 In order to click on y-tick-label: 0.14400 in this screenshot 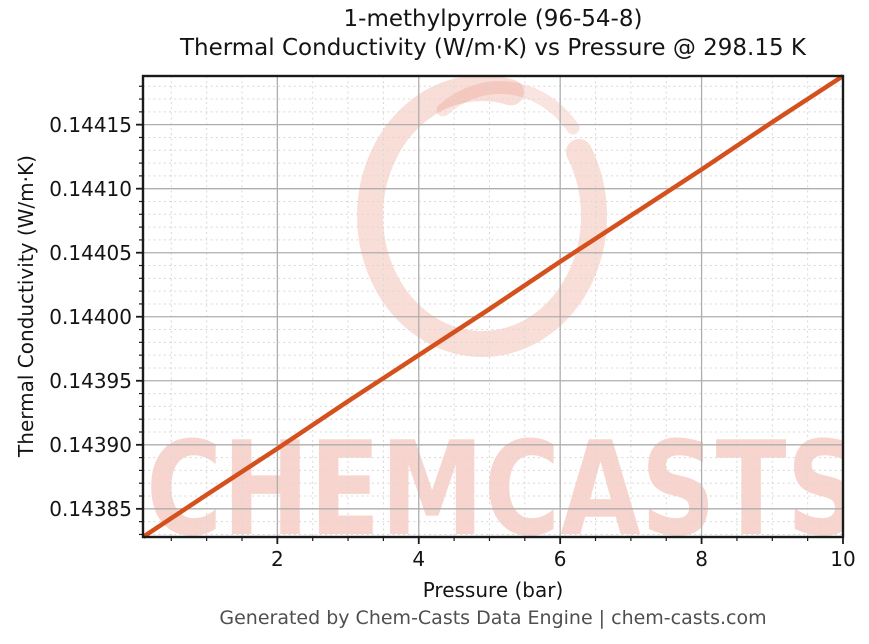, I will do `click(90, 316)`.